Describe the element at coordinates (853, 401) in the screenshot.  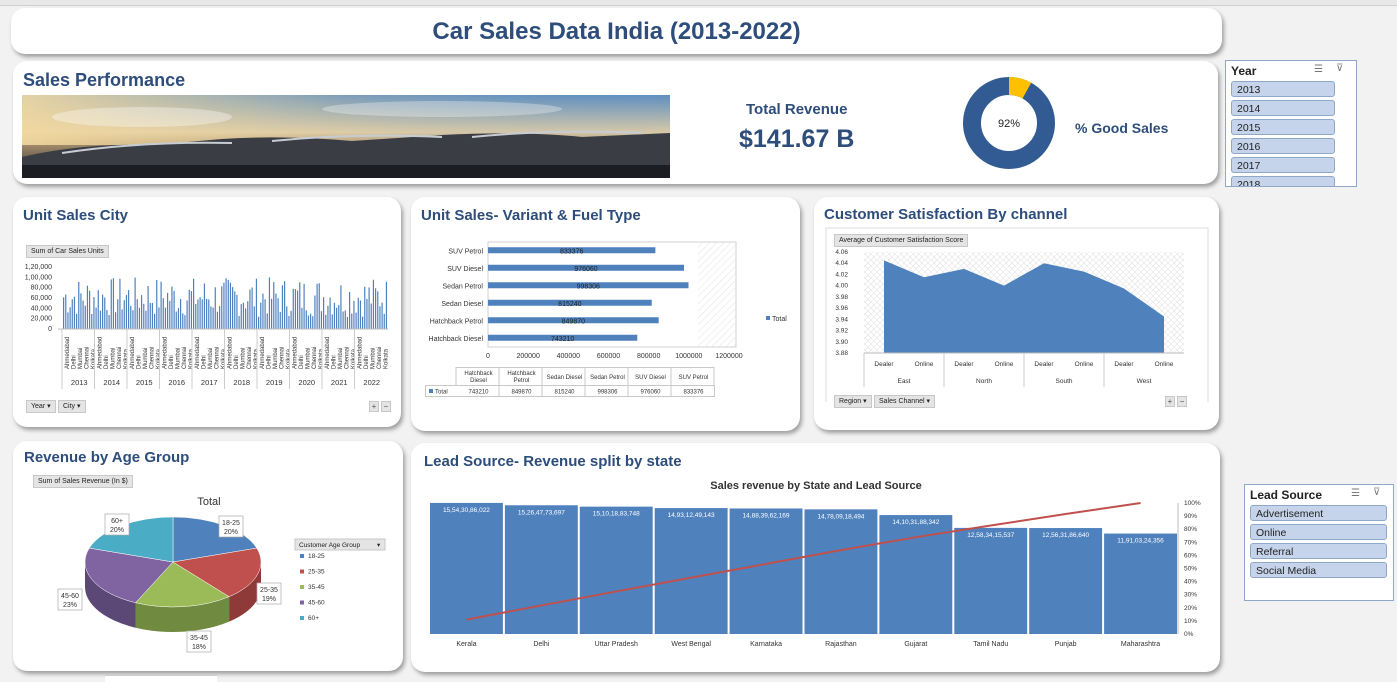
I see `region-filter-button: Region ▾` at that location.